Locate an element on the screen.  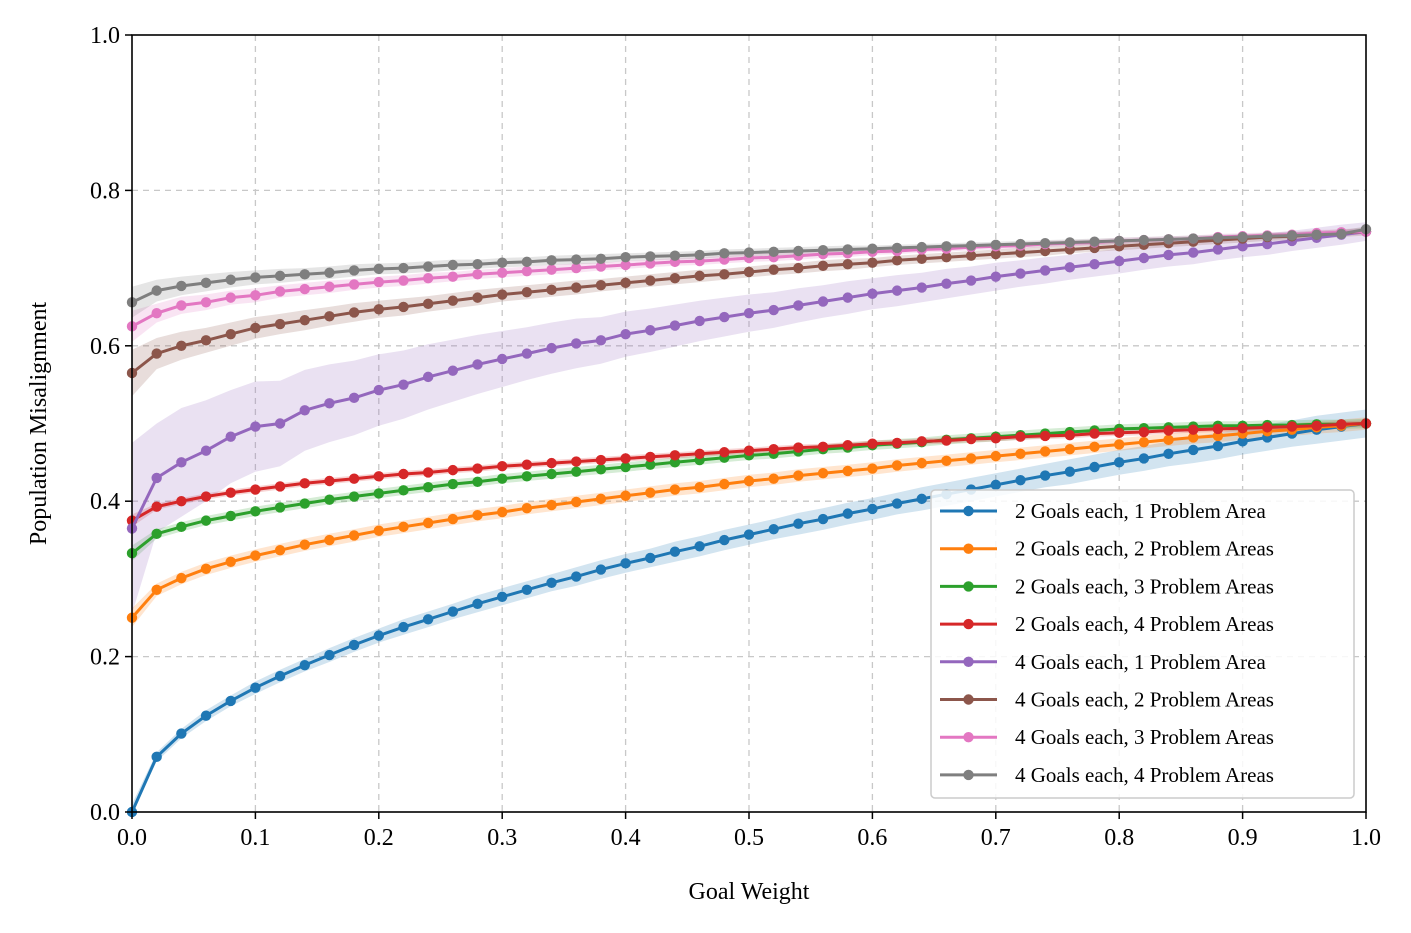
x-tick-label: 0.8 is located at coordinates (1119, 838).